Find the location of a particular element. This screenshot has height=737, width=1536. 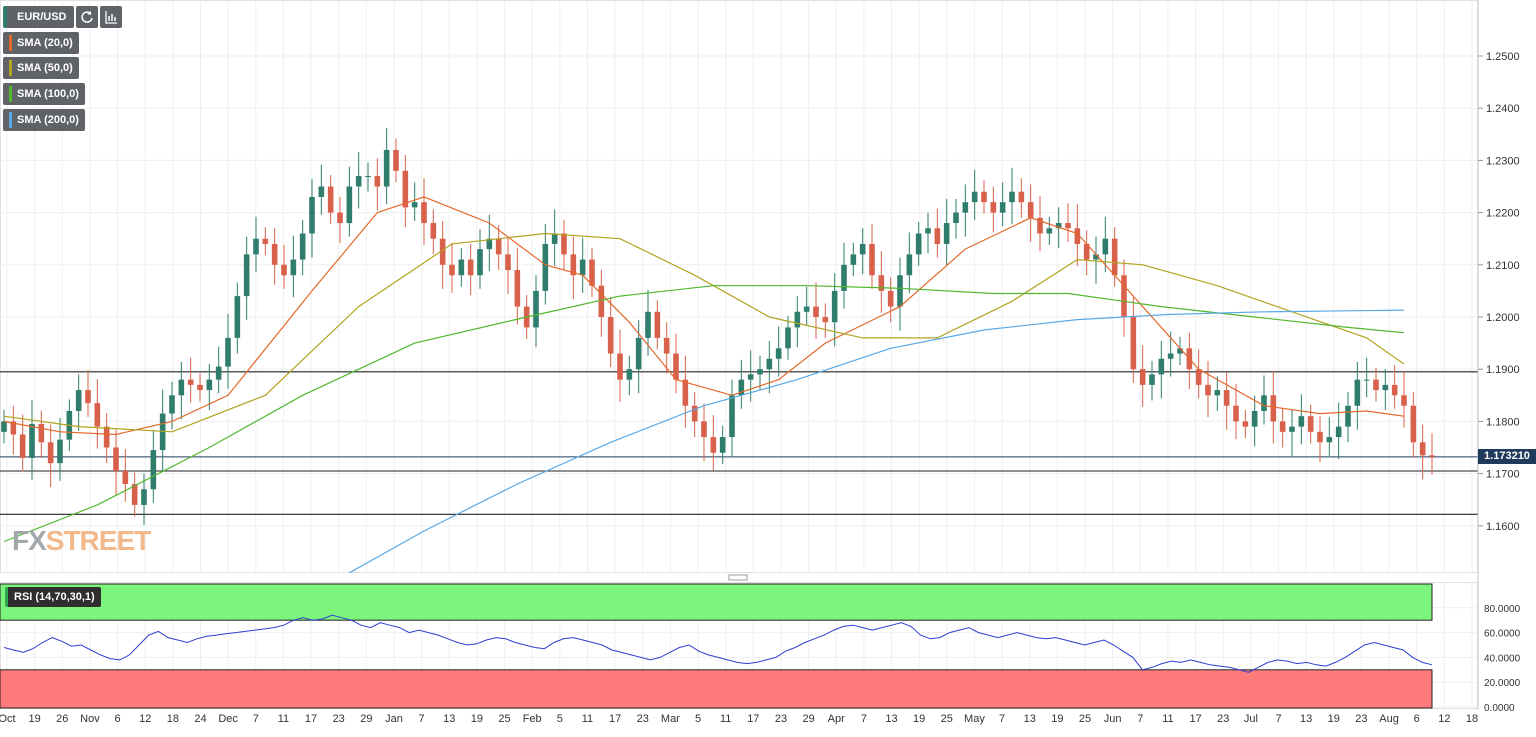

rsi-y-tick-label: 80.0000 is located at coordinates (1502, 609).